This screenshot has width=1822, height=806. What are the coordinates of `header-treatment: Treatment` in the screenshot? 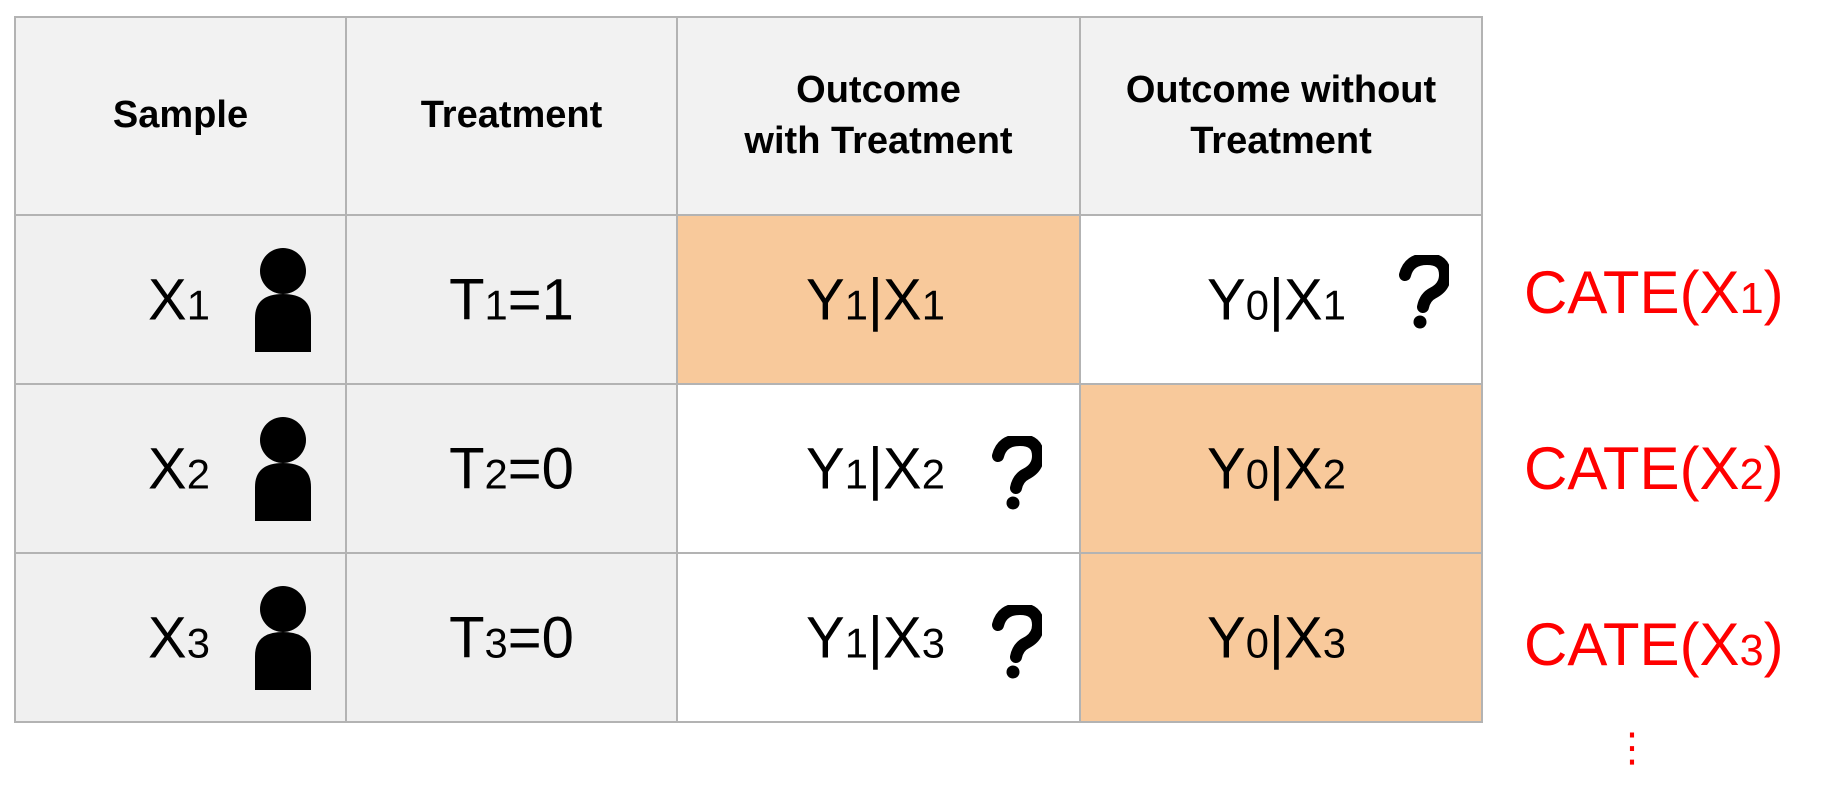 It's located at (511, 116).